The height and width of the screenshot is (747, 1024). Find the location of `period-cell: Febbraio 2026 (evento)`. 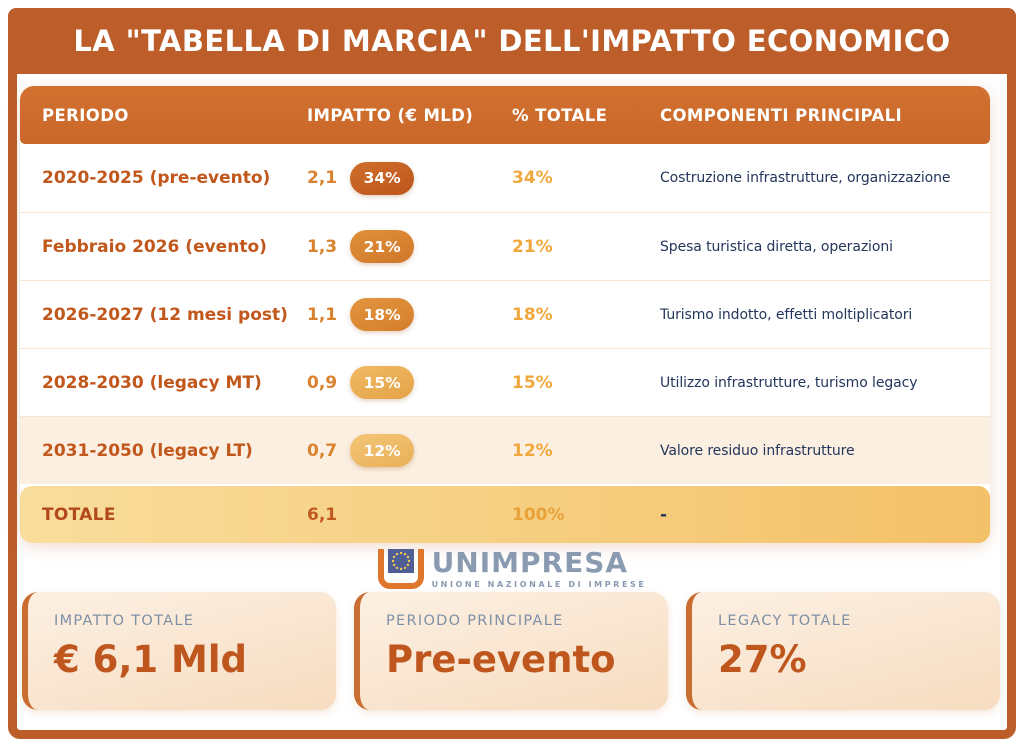

period-cell: Febbraio 2026 (evento) is located at coordinates (154, 246).